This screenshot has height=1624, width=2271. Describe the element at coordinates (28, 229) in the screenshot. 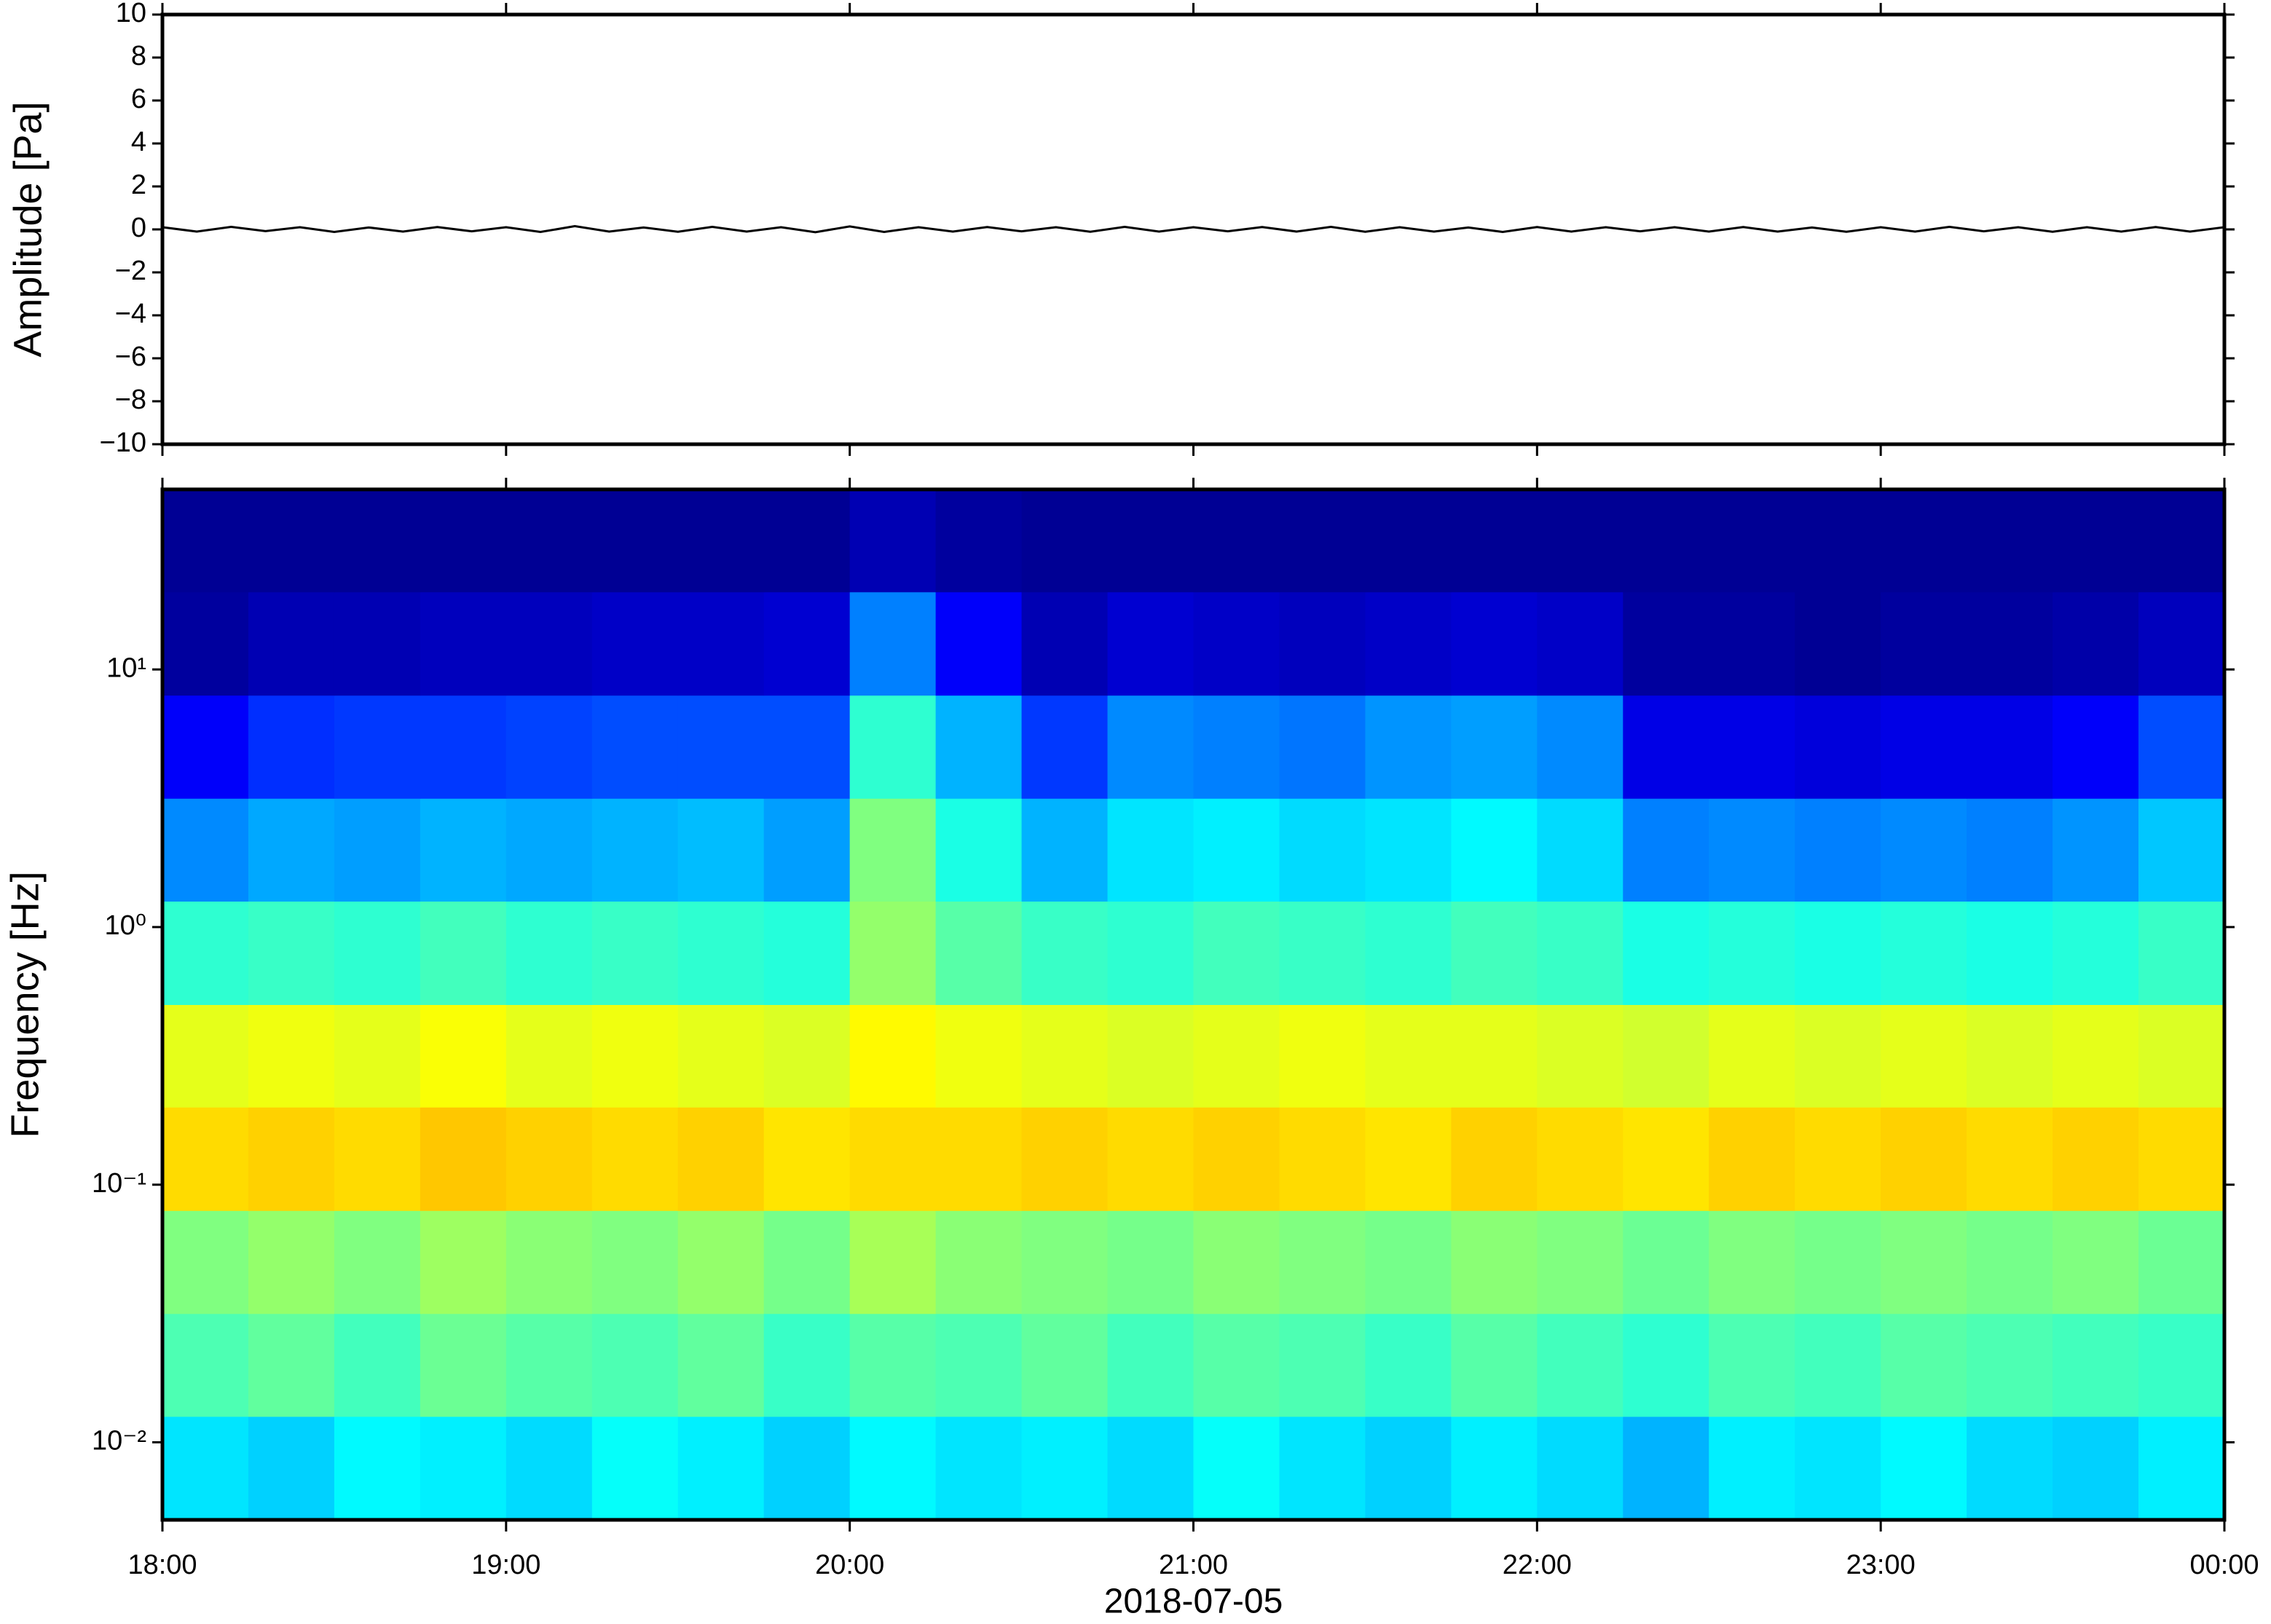

I see `y-axis-label: Amplitude [Pa]` at that location.